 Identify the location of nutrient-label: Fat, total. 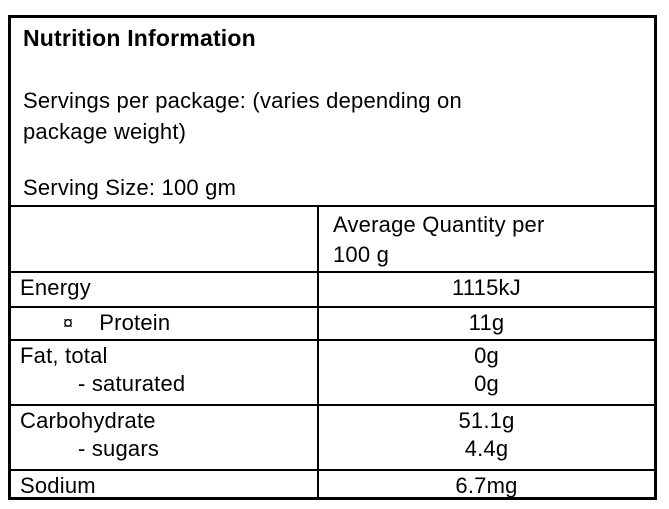
(64, 355).